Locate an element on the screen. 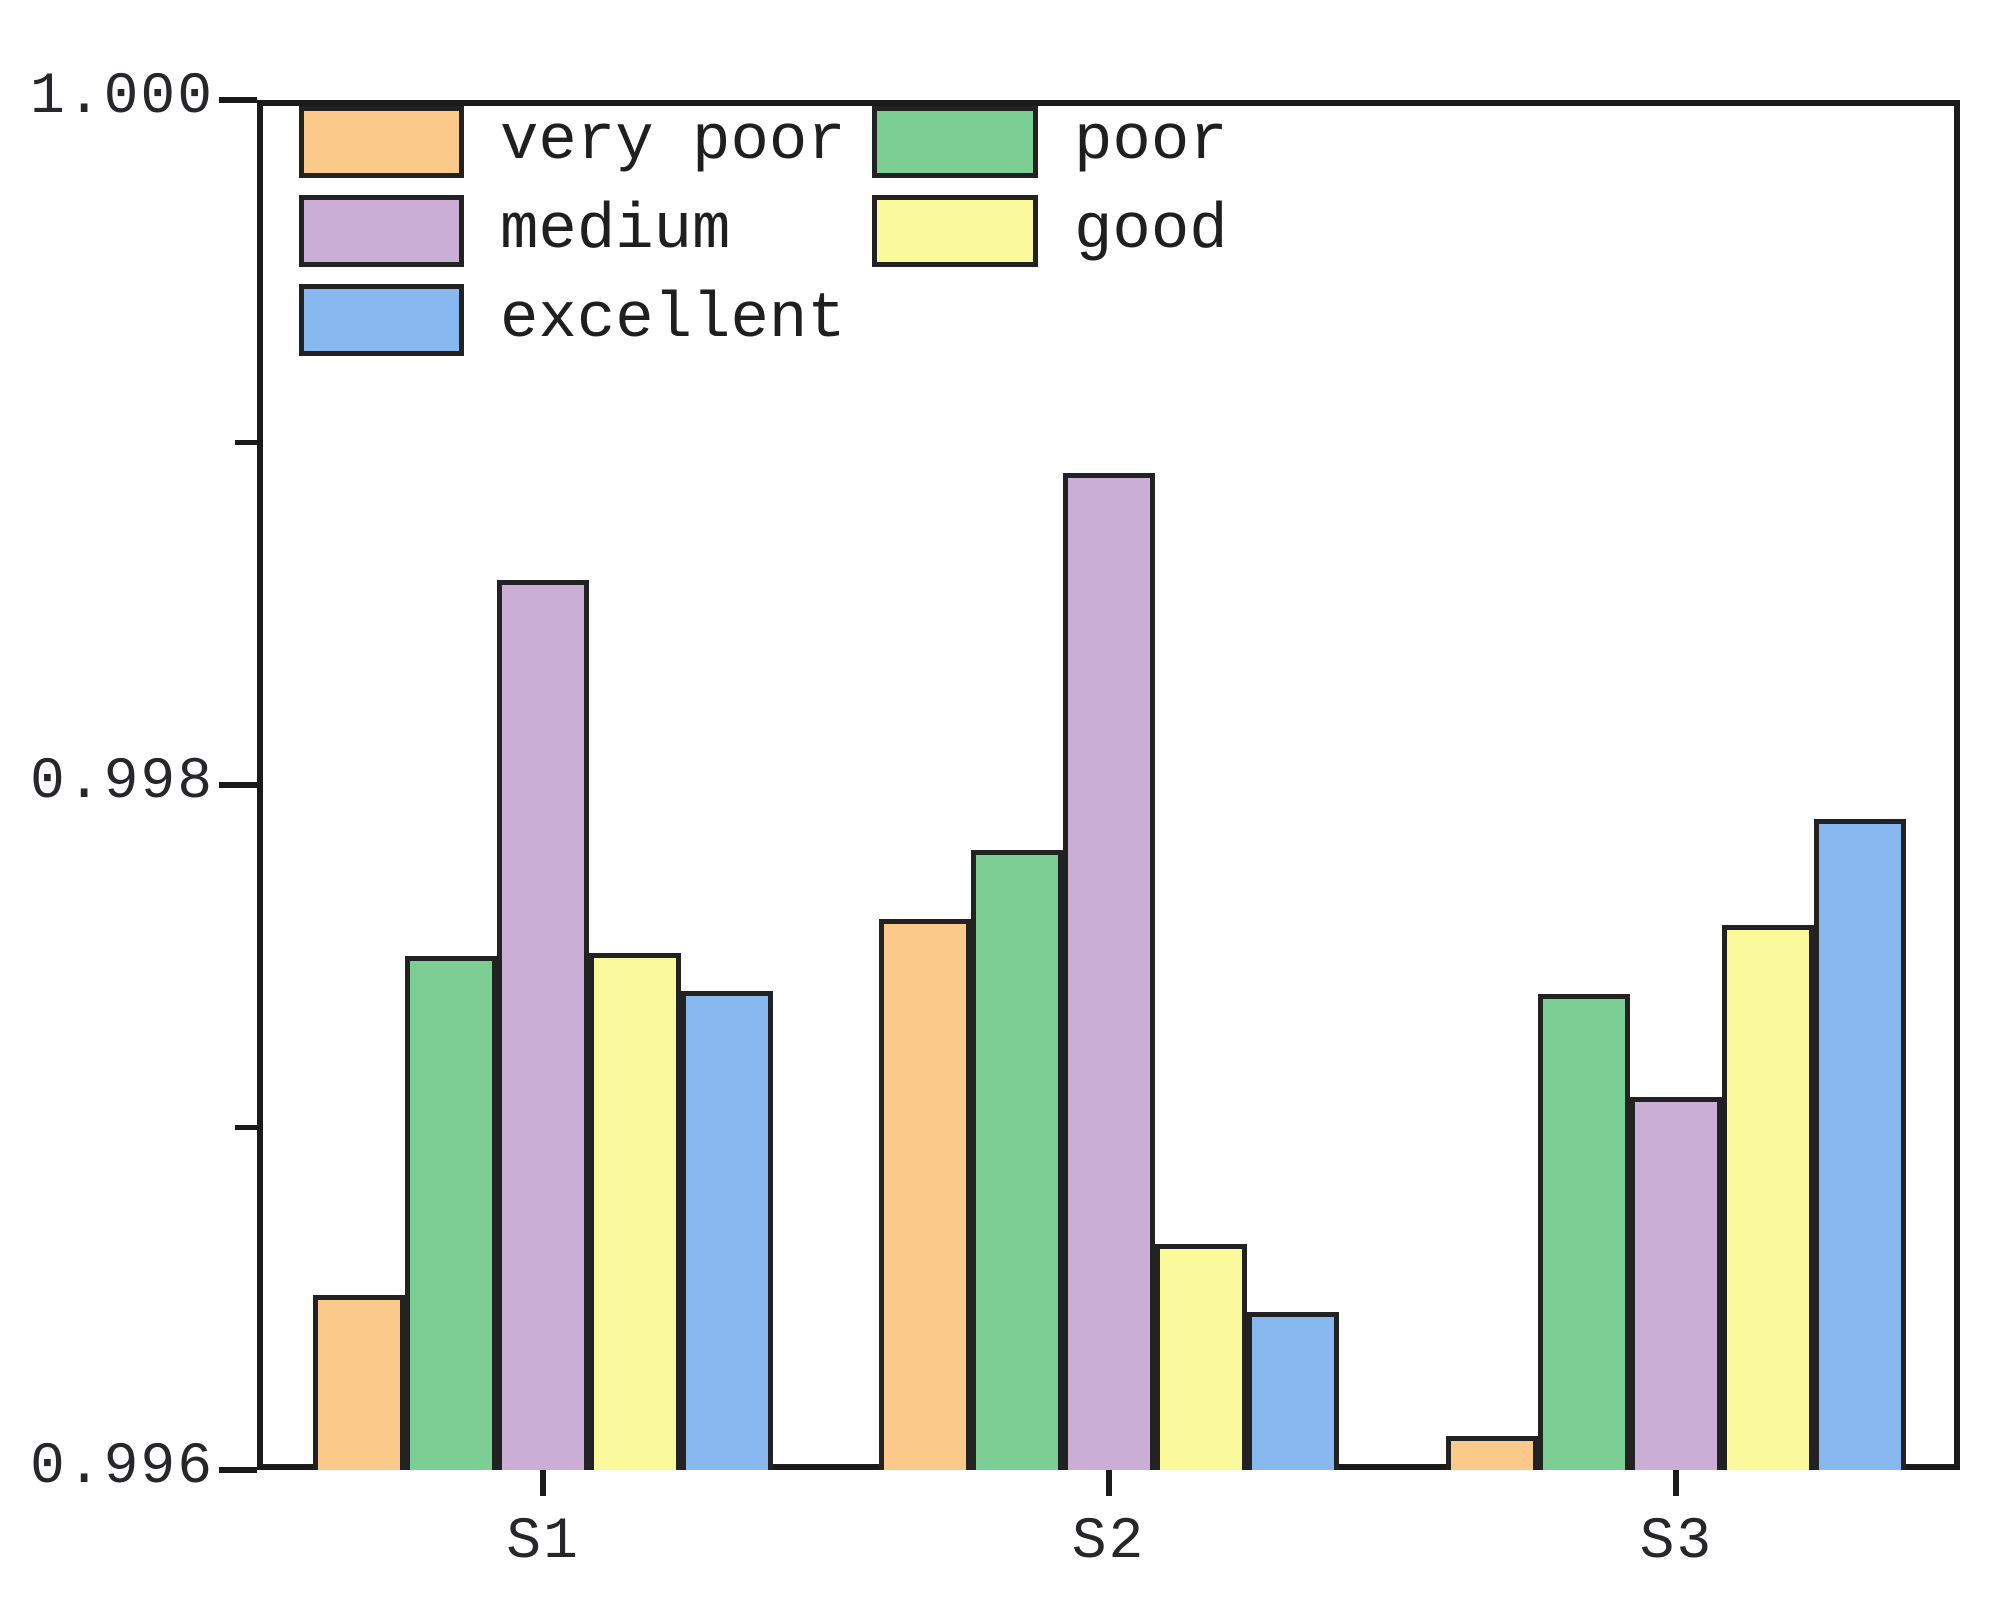 The height and width of the screenshot is (1608, 2012). legend-label-excellent: excellent is located at coordinates (673, 320).